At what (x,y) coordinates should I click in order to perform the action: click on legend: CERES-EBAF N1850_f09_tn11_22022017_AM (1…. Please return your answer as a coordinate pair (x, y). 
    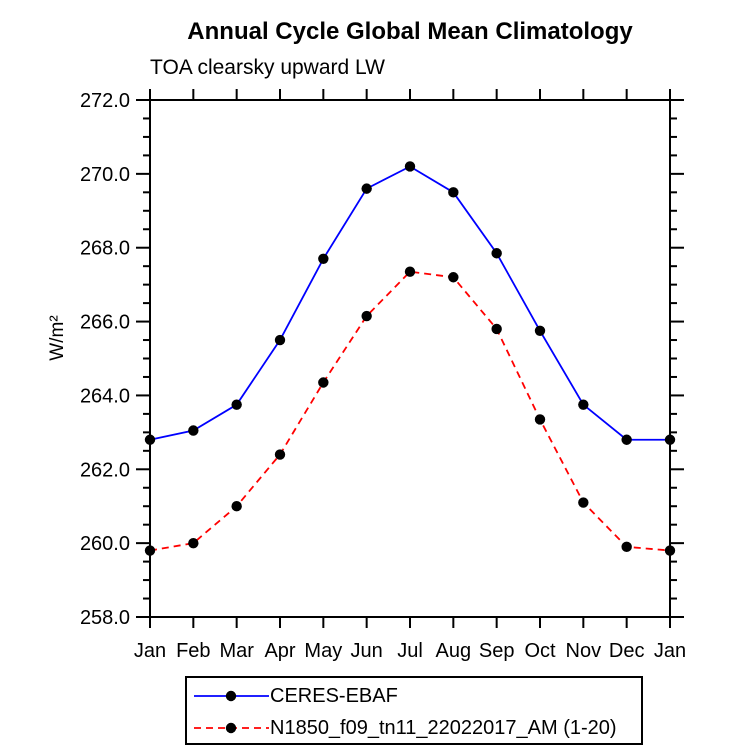
    Looking at the image, I should click on (414, 710).